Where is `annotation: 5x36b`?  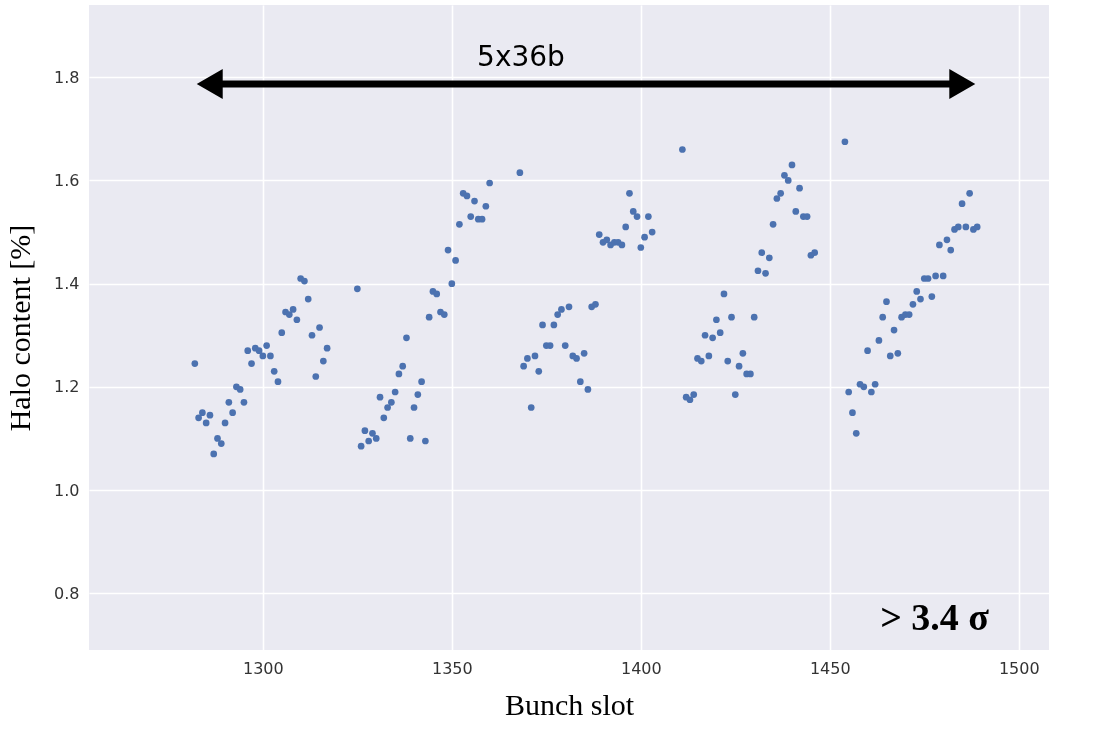 annotation: 5x36b is located at coordinates (521, 56).